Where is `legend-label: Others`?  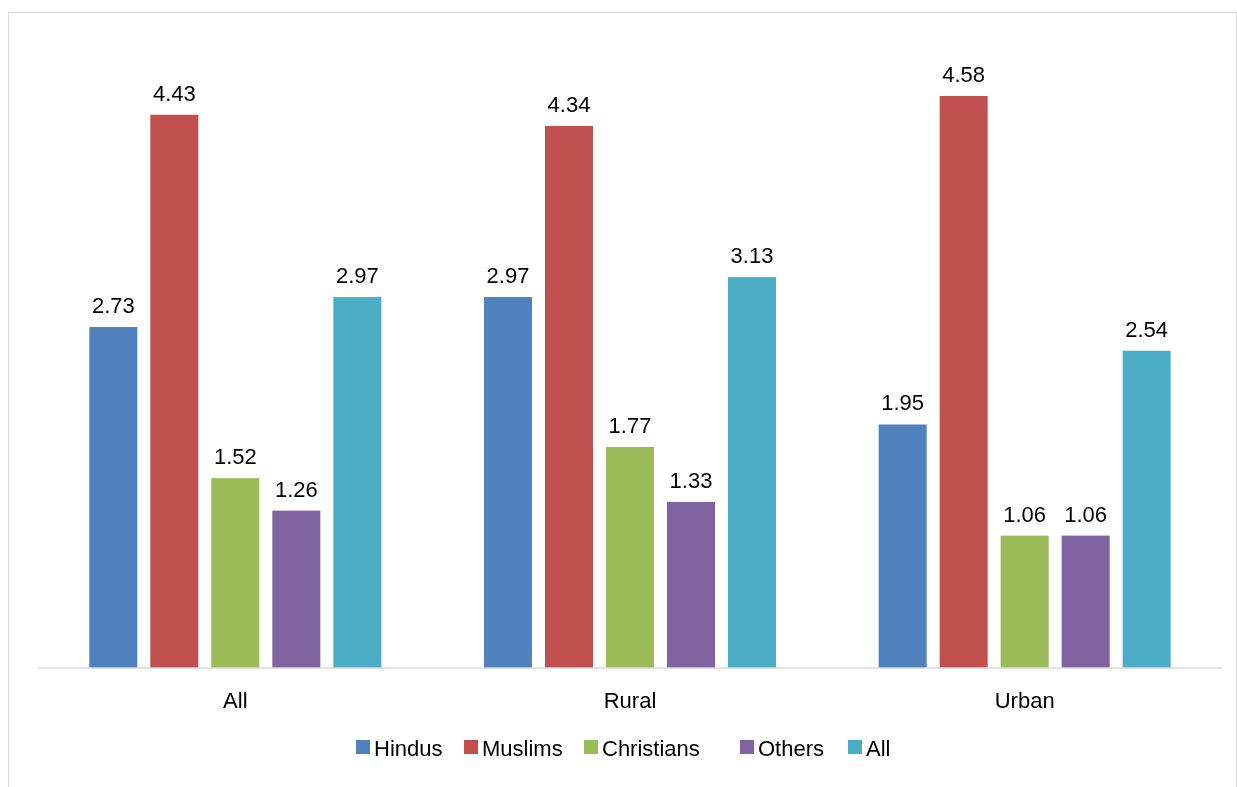 legend-label: Others is located at coordinates (791, 748).